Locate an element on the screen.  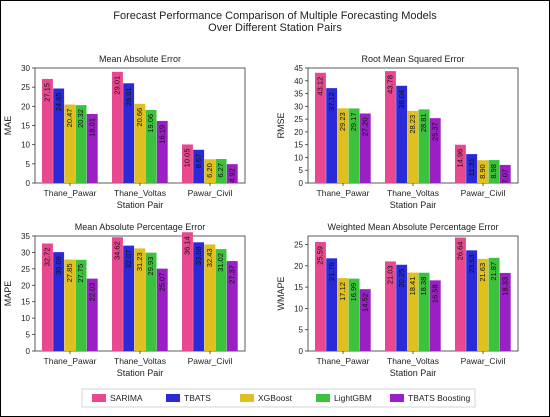
bar-value-label: 27.85 is located at coordinates (69, 272).